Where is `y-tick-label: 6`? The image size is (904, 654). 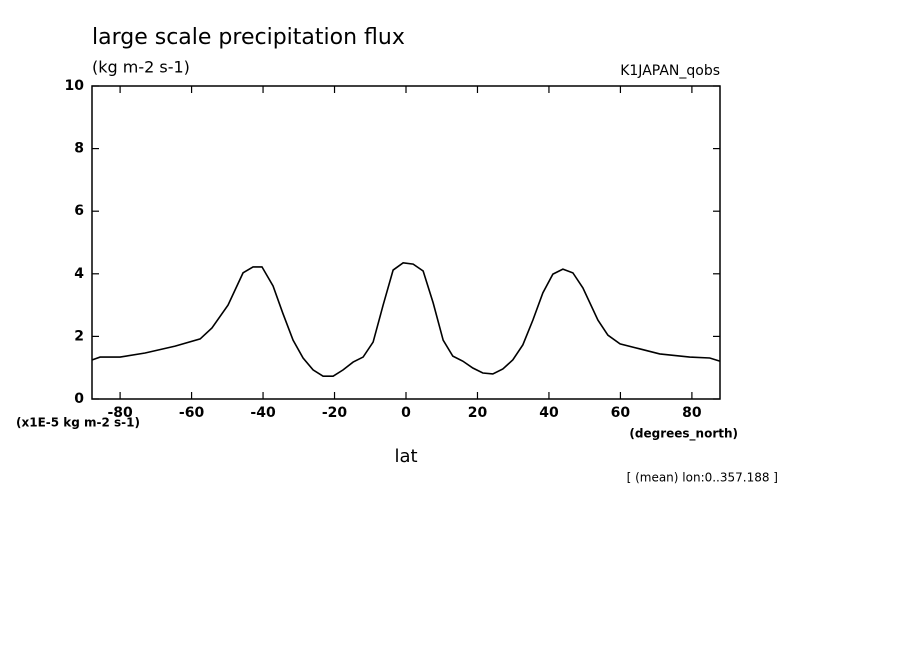 y-tick-label: 6 is located at coordinates (79, 211).